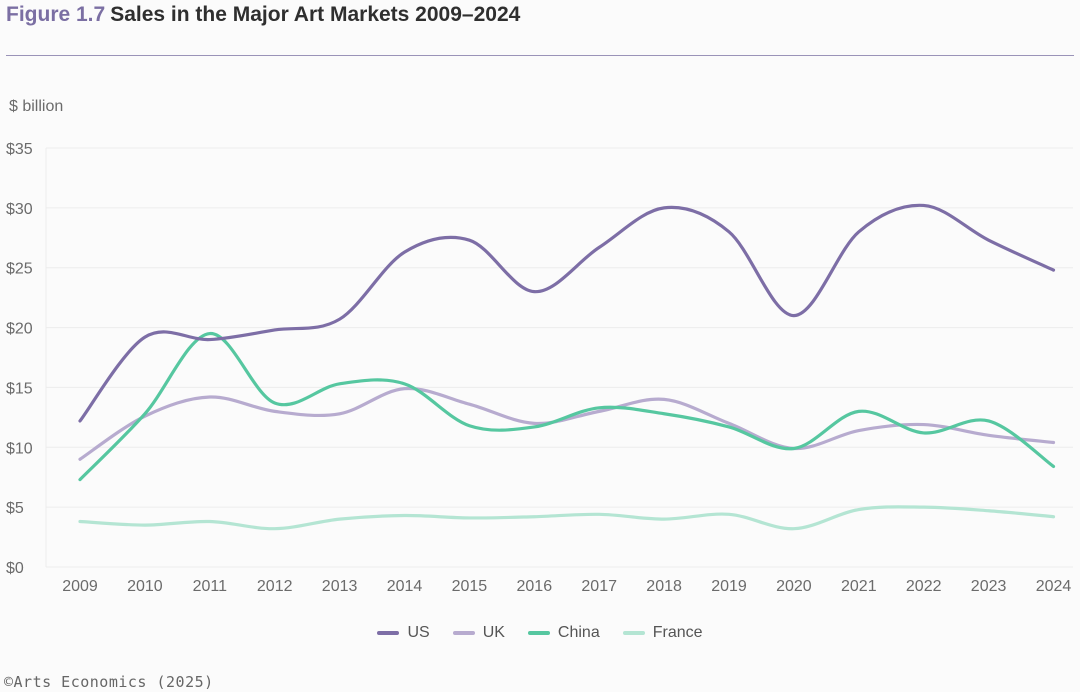  What do you see at coordinates (923, 433) in the screenshot?
I see `data-point-china-2022` at bounding box center [923, 433].